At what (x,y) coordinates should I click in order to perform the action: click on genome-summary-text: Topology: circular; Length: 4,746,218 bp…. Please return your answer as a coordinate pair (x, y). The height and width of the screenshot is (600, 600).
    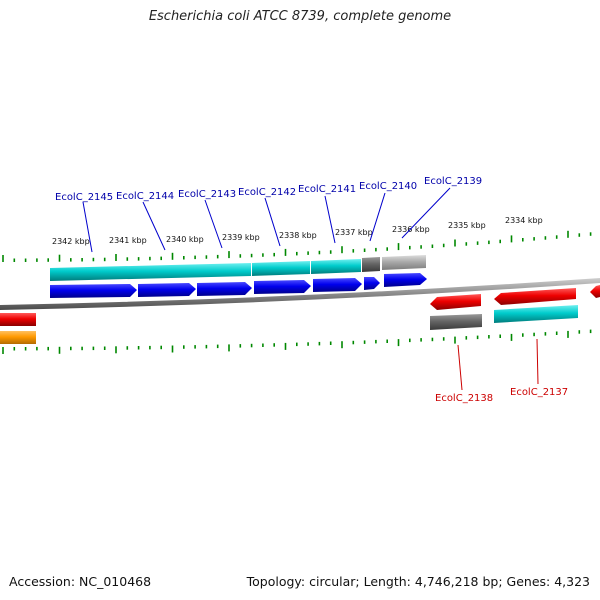
    Looking at the image, I should click on (418, 581).